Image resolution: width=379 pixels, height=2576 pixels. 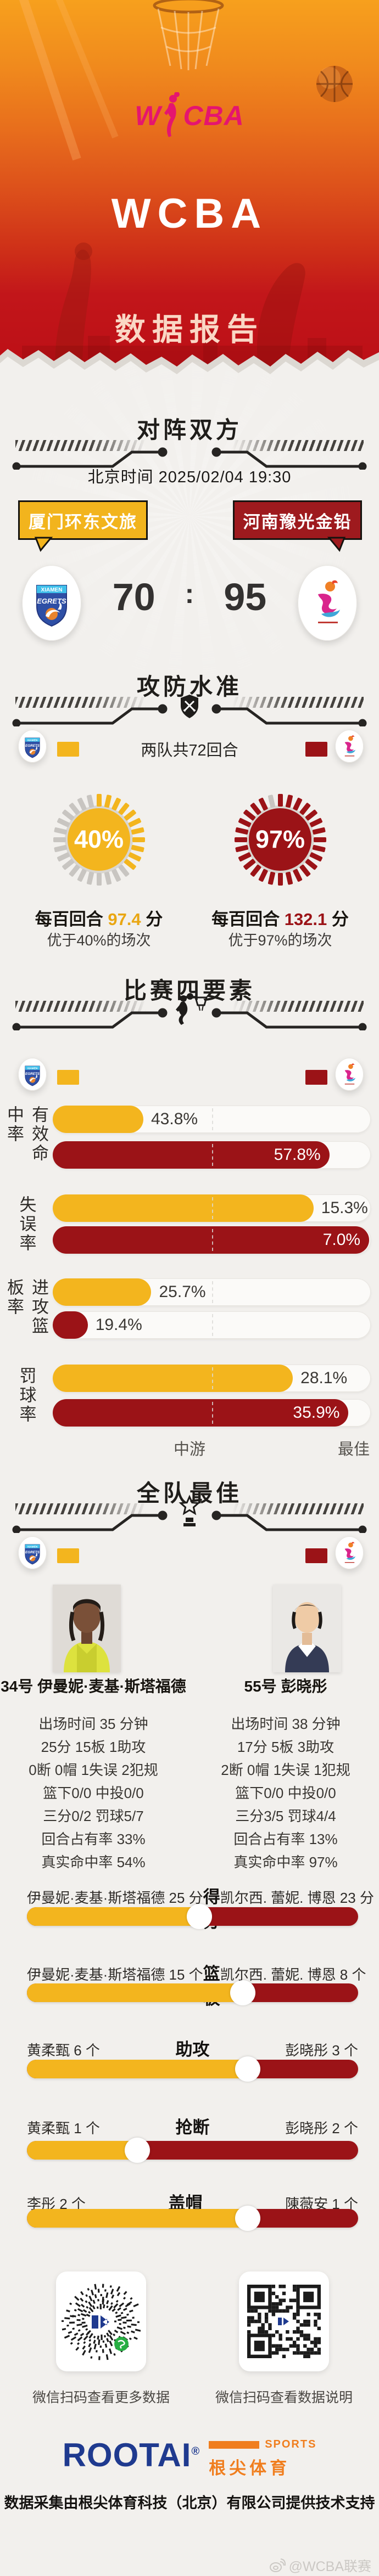 I want to click on ftrate-away-bar: 35.9%, so click(x=212, y=1413).